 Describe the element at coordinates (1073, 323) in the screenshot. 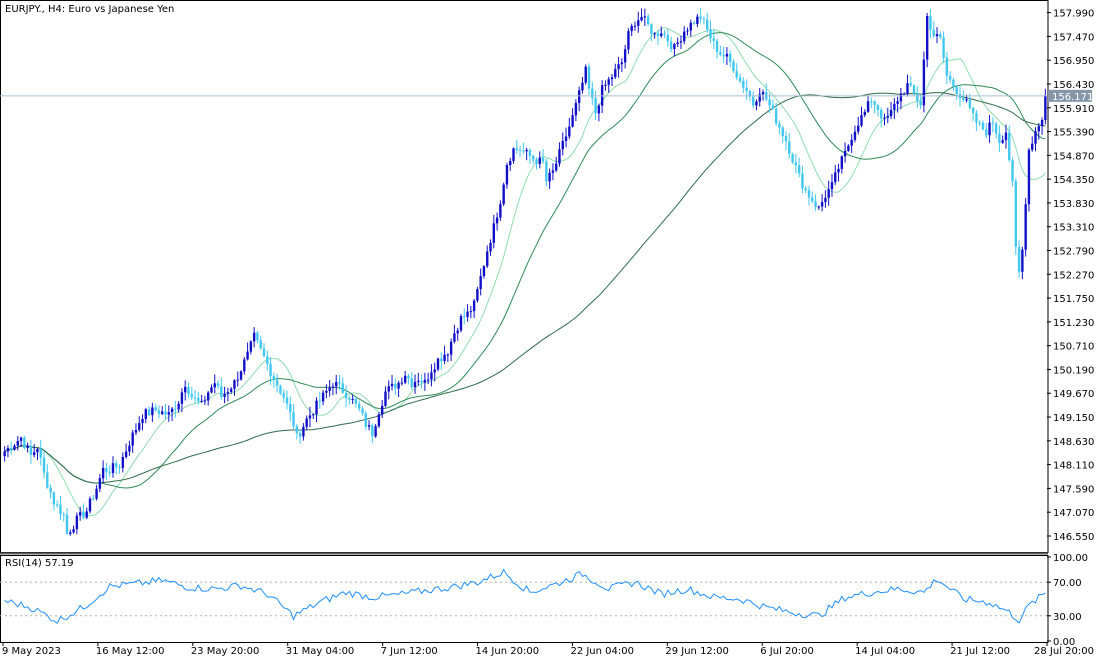

I see `y-tick-label: 151.230` at that location.